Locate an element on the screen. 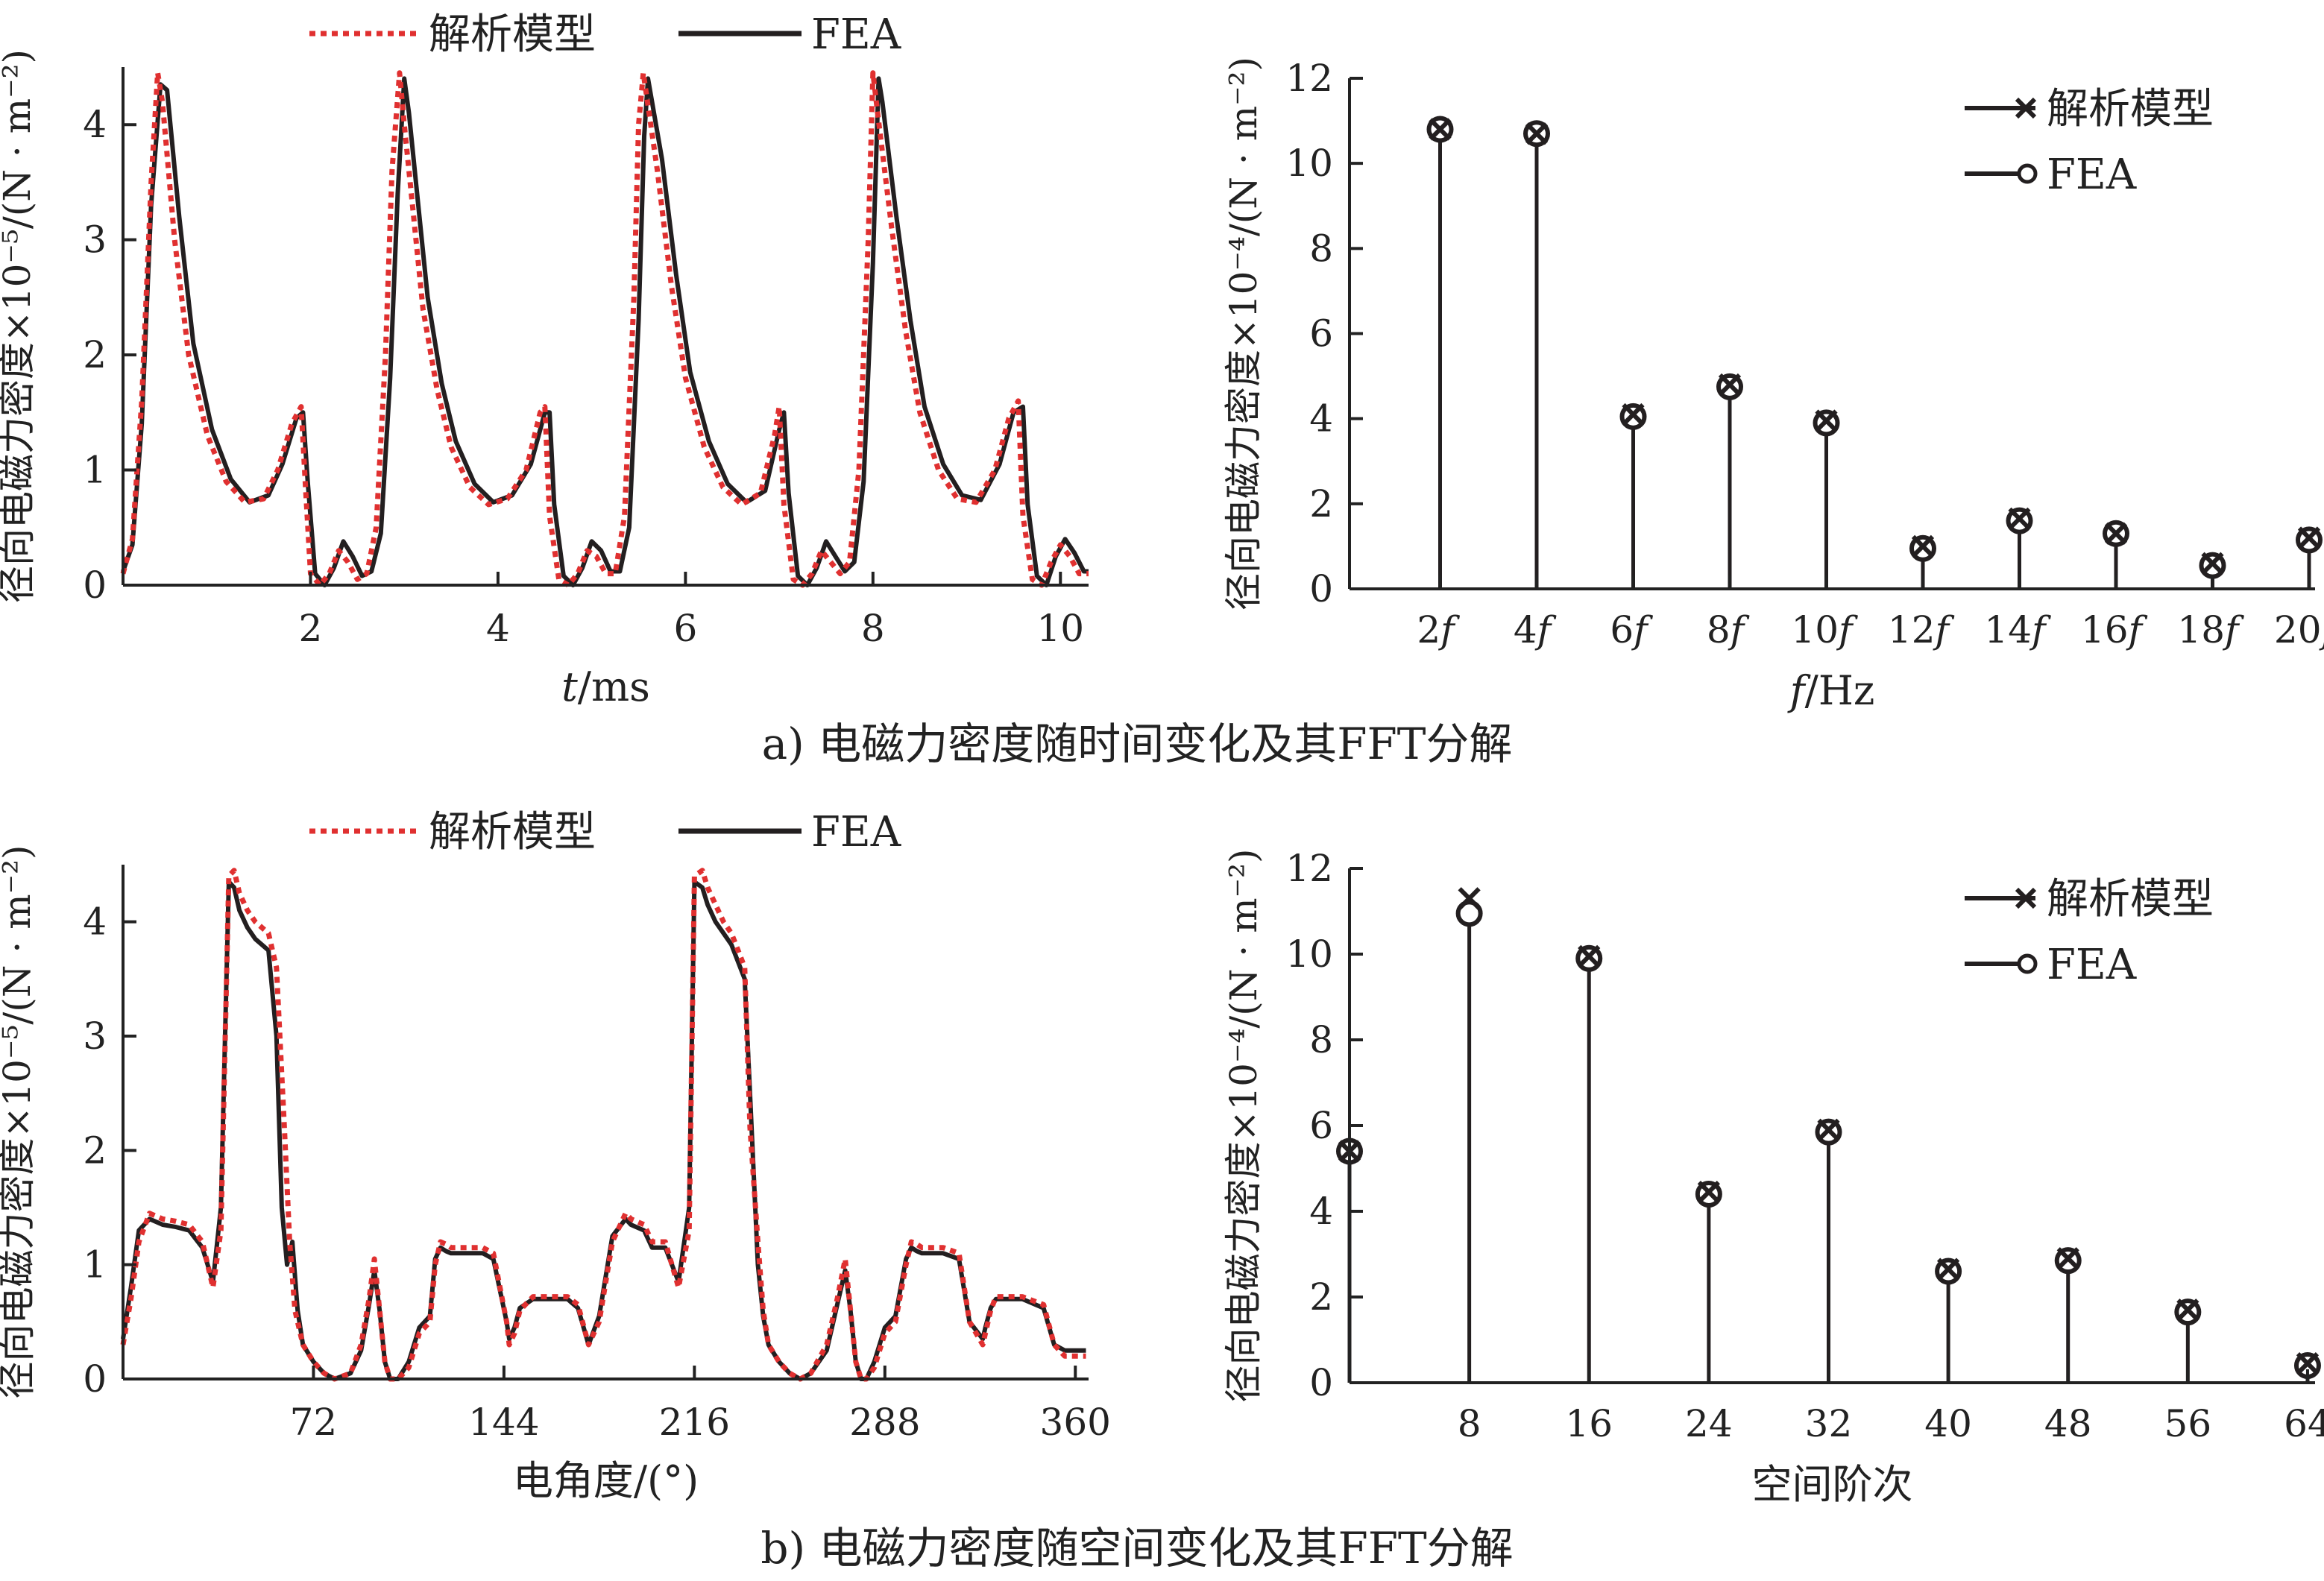 The width and height of the screenshot is (2324, 1581). x-tick-number: 6 is located at coordinates (1622, 629).